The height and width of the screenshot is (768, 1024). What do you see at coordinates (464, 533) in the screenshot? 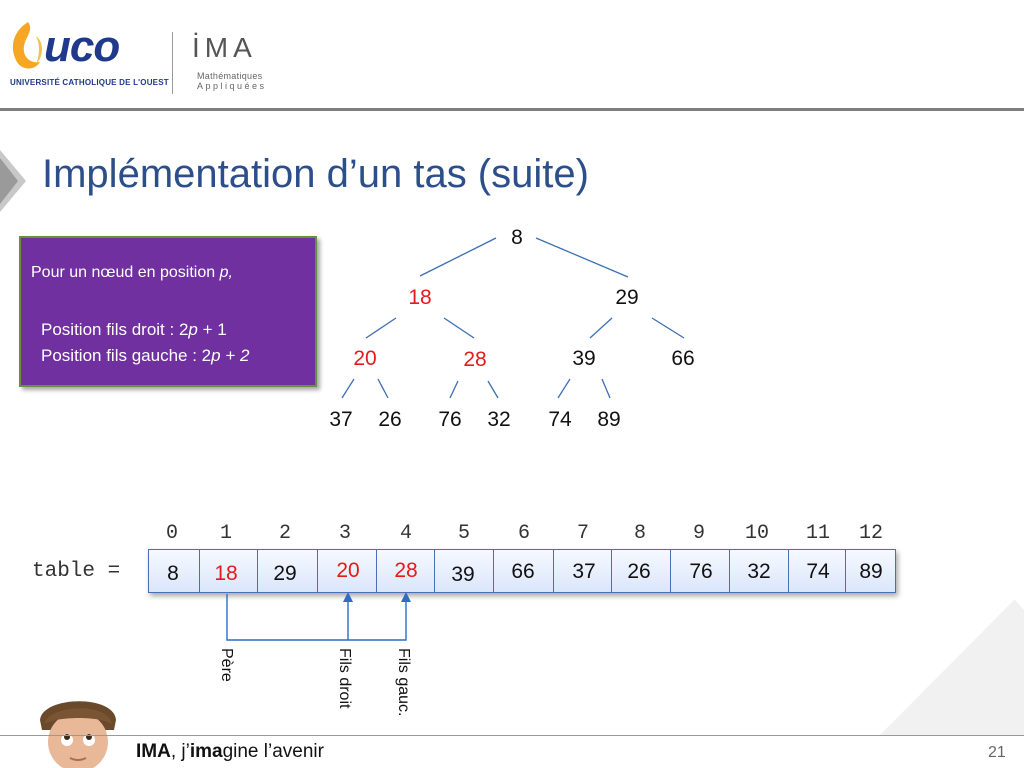
I see `array-index: 5` at bounding box center [464, 533].